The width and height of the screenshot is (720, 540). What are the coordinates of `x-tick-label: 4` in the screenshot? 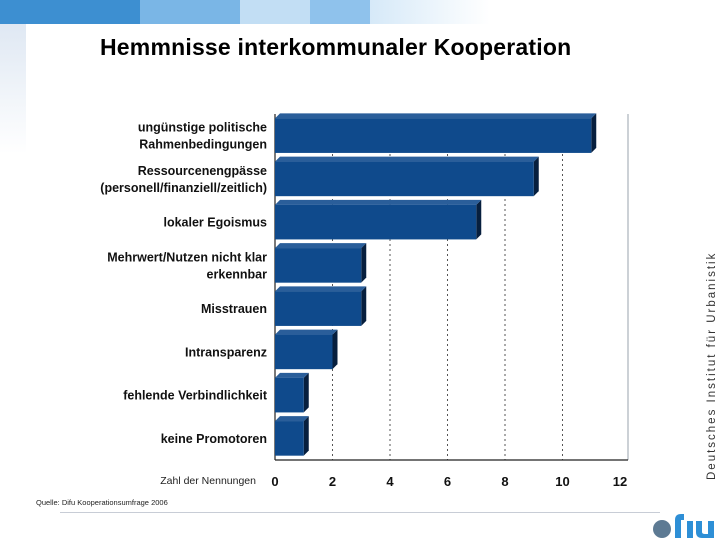 It's located at (390, 481).